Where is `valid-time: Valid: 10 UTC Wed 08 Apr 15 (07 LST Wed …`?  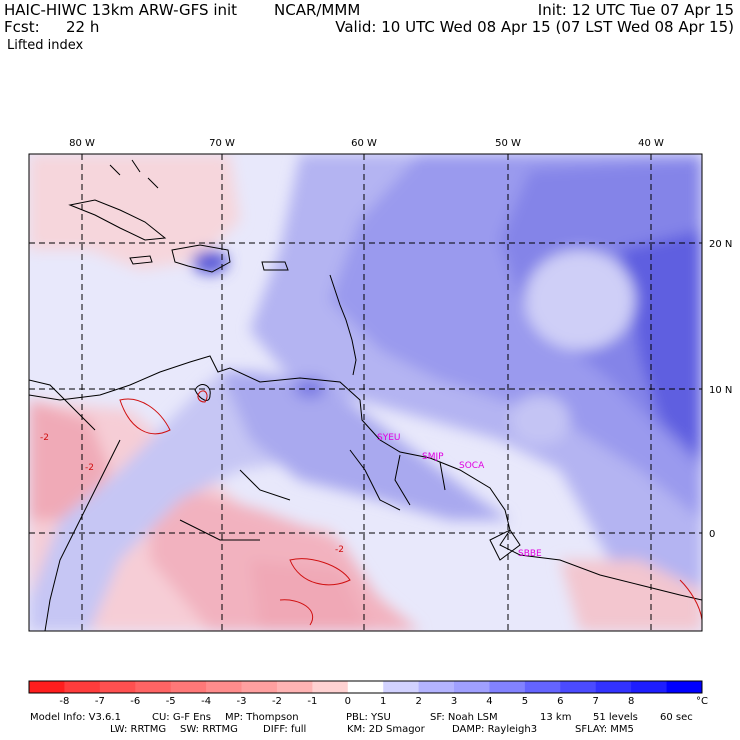 valid-time: Valid: 10 UTC Wed 08 Apr 15 (07 LST Wed … is located at coordinates (534, 27).